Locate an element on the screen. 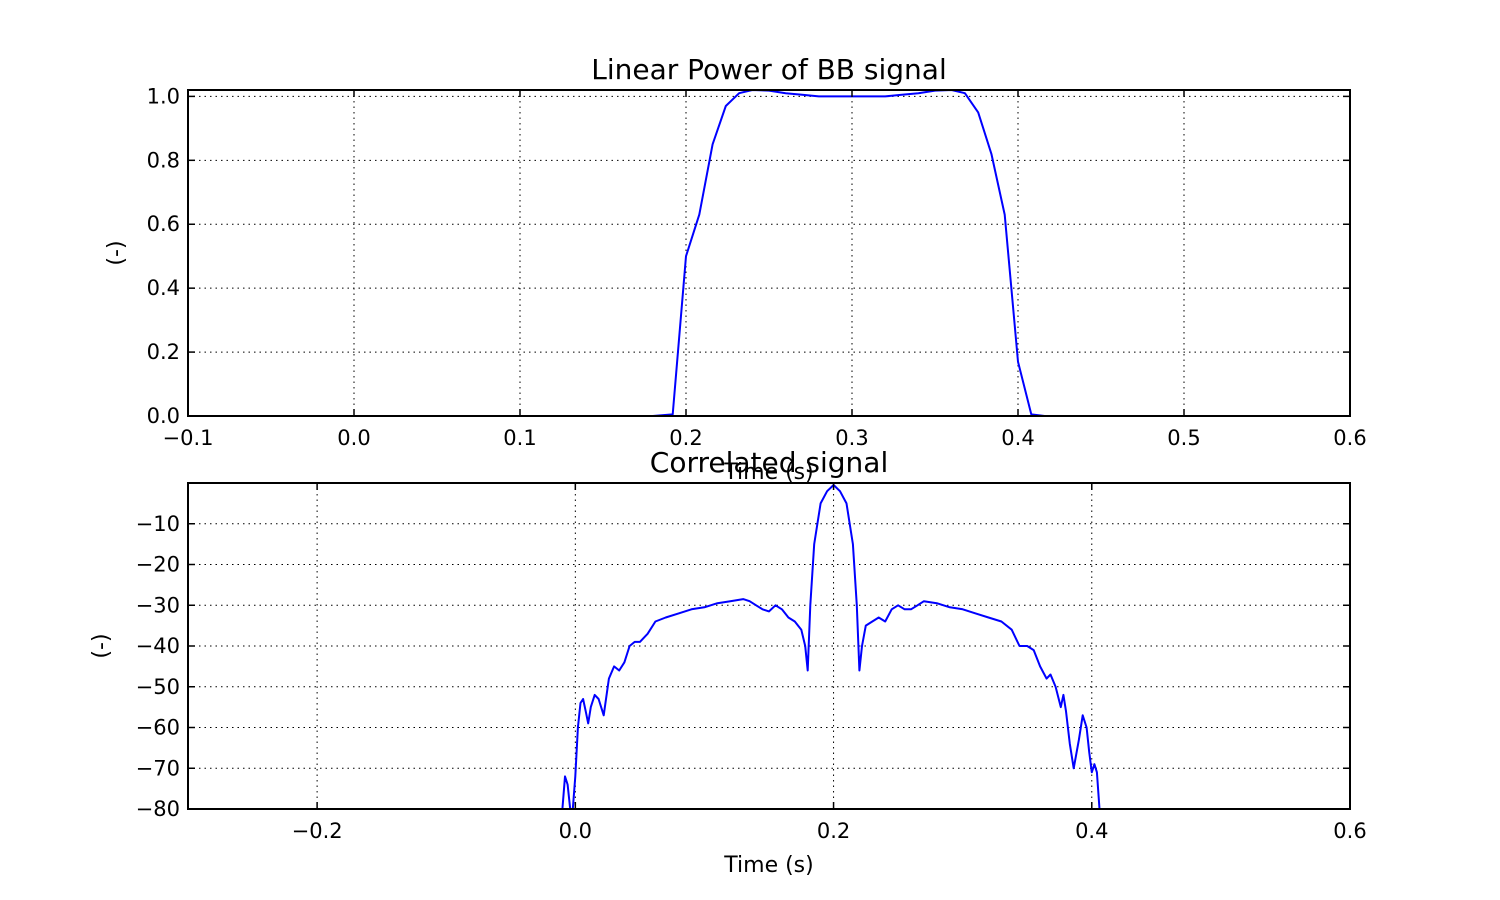  y-tick-label: −70 is located at coordinates (158, 768).